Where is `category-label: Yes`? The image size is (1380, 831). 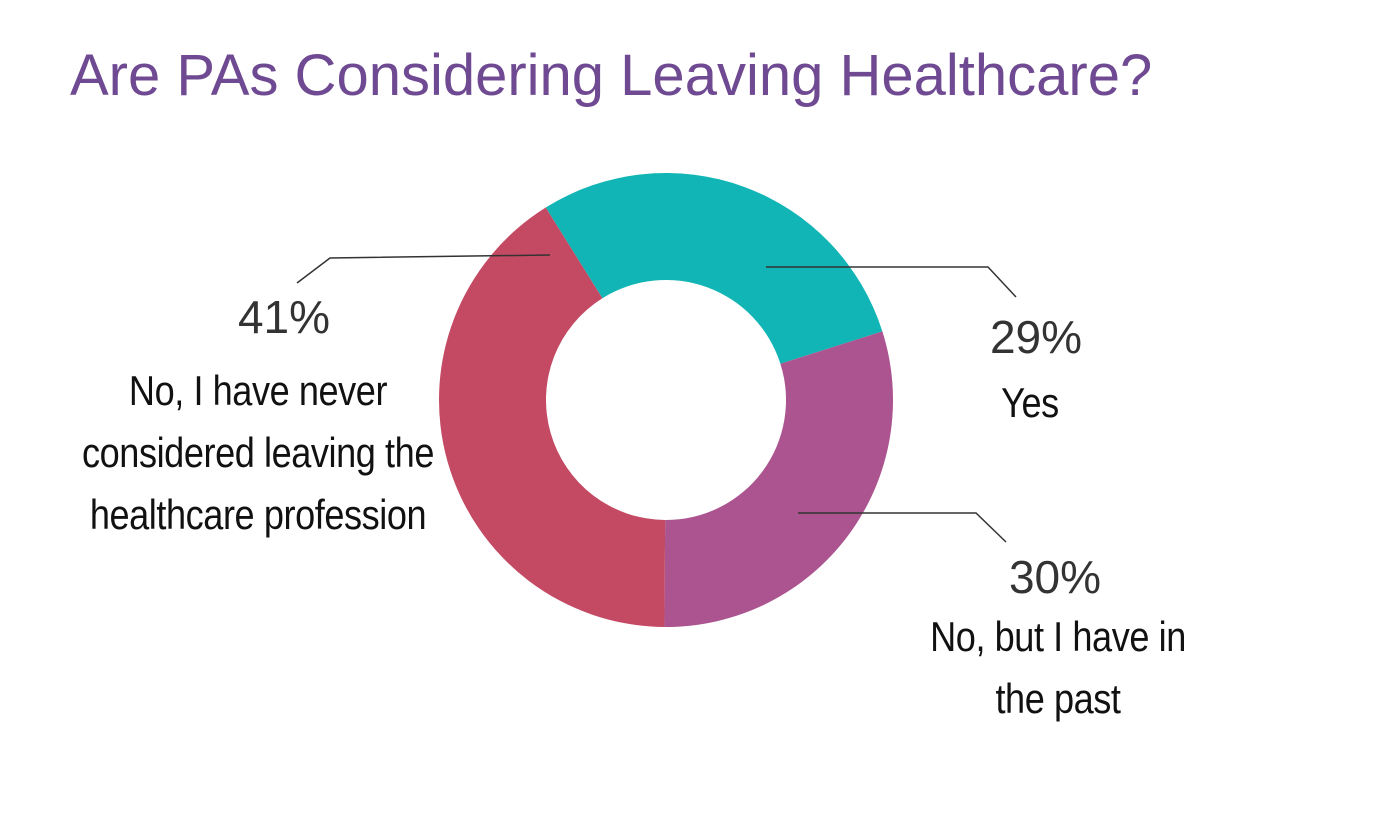
category-label: Yes is located at coordinates (1030, 402).